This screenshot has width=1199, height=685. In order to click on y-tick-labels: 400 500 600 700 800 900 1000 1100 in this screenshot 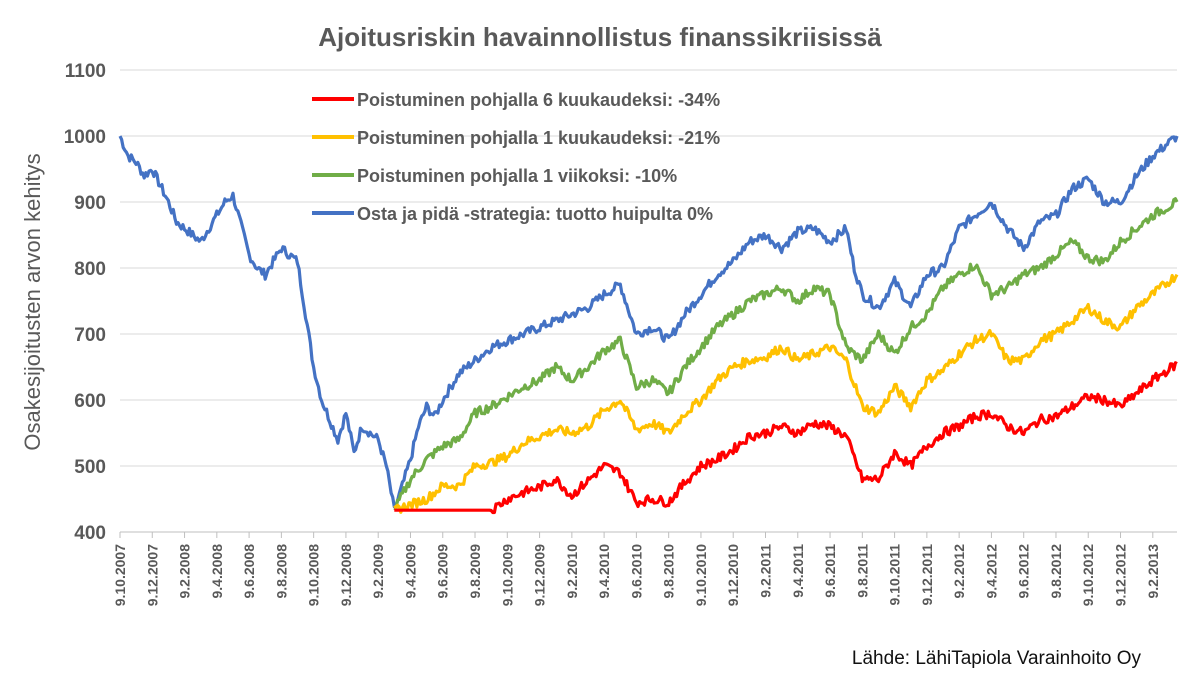, I will do `click(85, 302)`.